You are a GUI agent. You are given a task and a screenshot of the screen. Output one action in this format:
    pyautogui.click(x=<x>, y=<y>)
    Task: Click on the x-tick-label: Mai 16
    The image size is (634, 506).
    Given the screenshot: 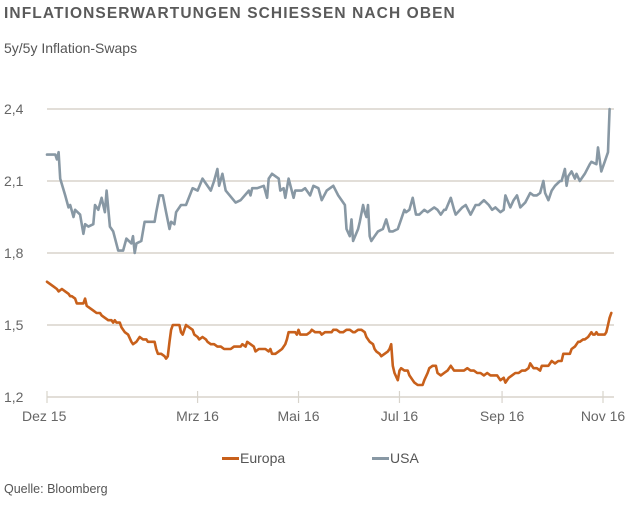 What is the action you would take?
    pyautogui.click(x=299, y=416)
    